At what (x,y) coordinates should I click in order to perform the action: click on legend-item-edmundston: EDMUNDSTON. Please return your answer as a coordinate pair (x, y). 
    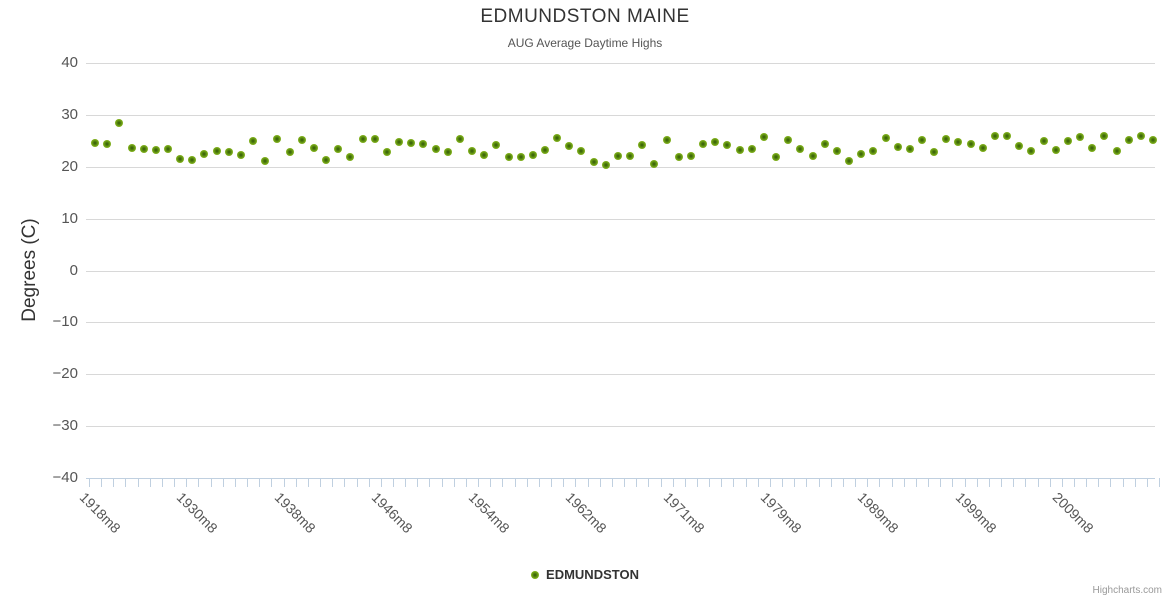
    Looking at the image, I should click on (585, 574).